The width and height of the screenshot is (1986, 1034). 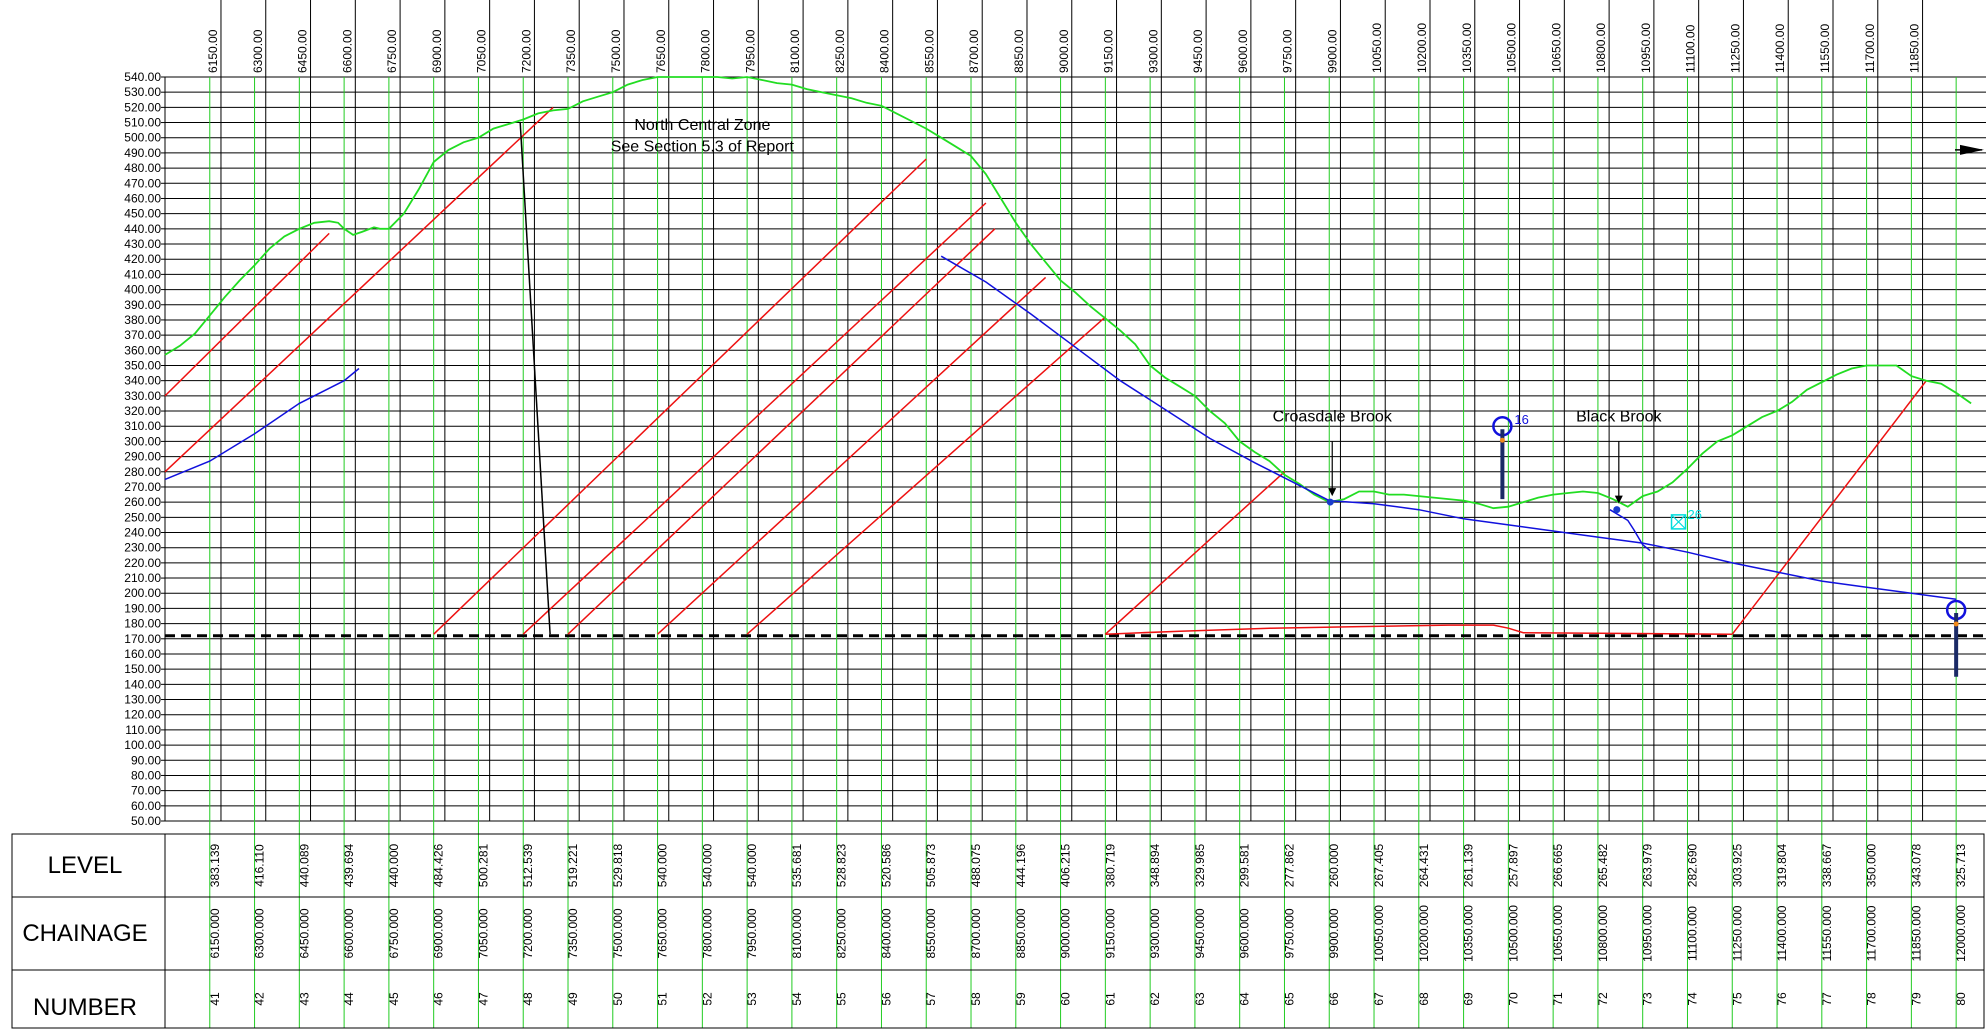 What do you see at coordinates (484, 999) in the screenshot?
I see `number-cell: 47` at bounding box center [484, 999].